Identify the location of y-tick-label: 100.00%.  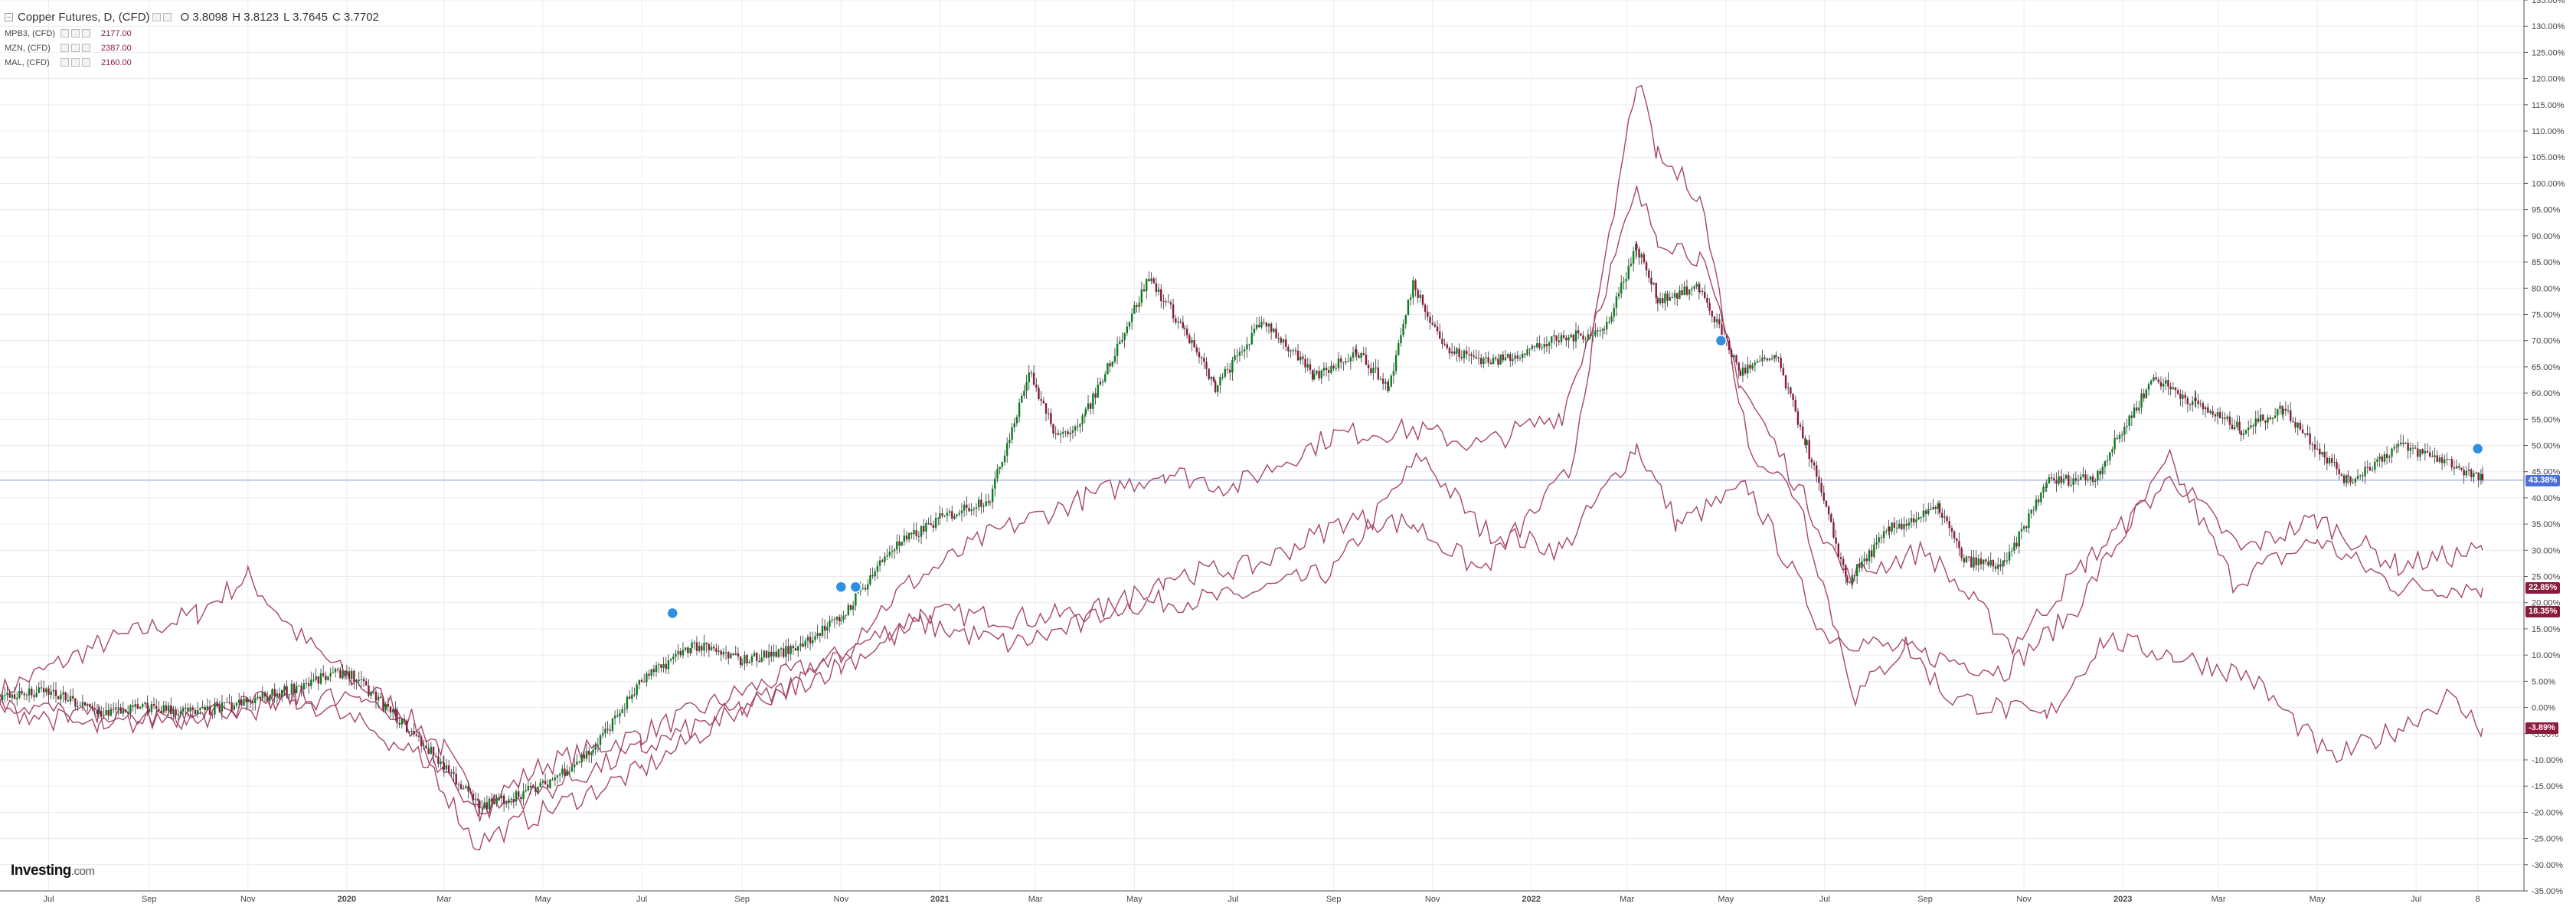
(2548, 183).